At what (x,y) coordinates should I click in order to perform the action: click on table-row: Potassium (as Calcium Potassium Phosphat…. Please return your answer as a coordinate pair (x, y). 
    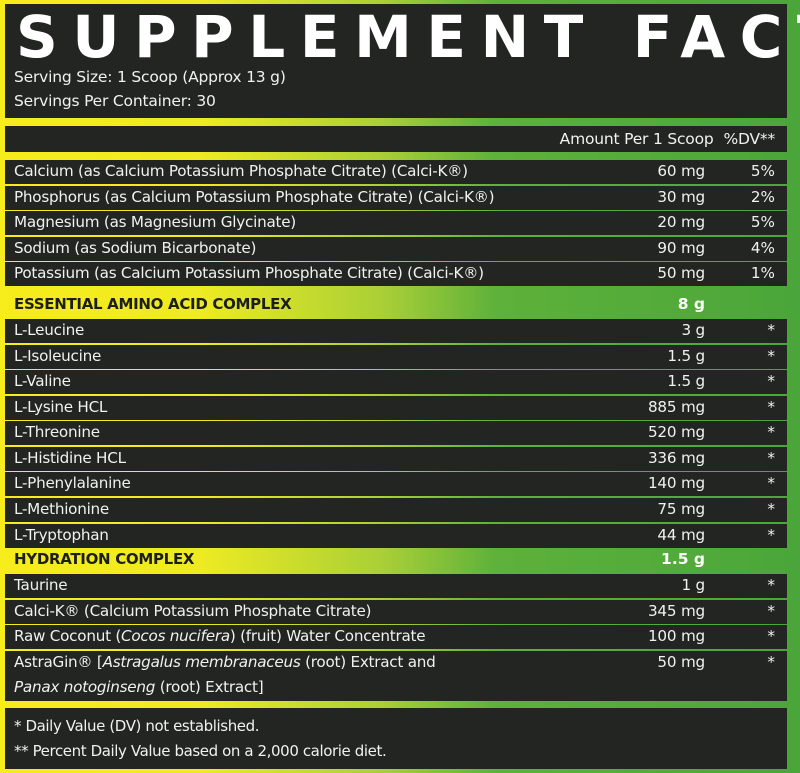
    Looking at the image, I should click on (396, 274).